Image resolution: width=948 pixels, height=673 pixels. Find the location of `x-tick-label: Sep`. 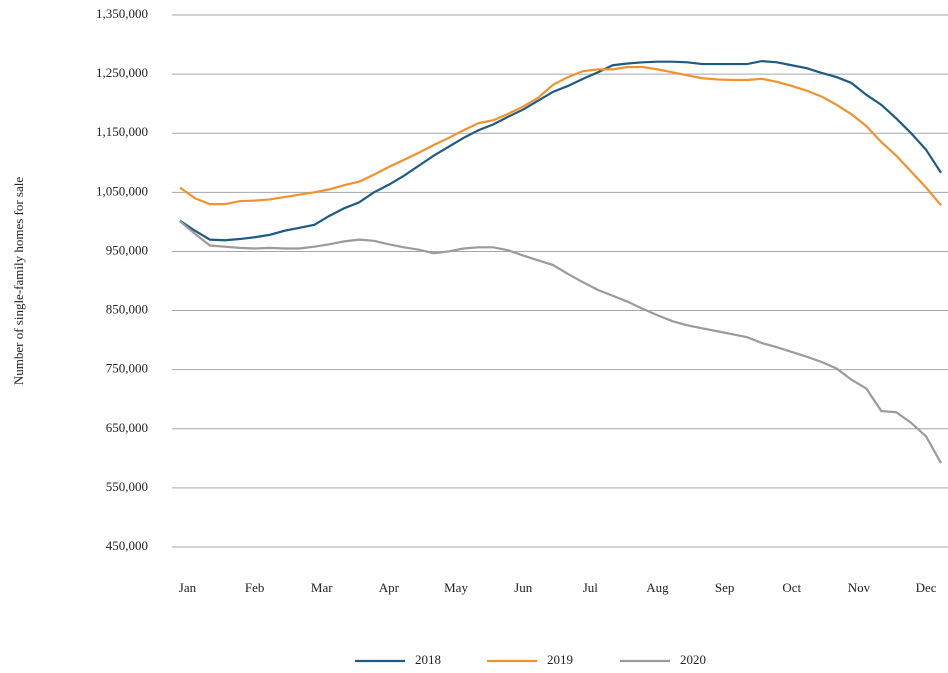

x-tick-label: Sep is located at coordinates (725, 587).